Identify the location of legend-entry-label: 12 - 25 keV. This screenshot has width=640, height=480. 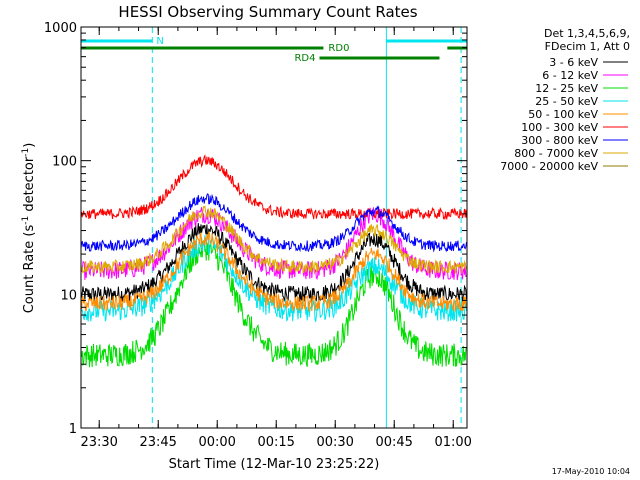
(566, 88).